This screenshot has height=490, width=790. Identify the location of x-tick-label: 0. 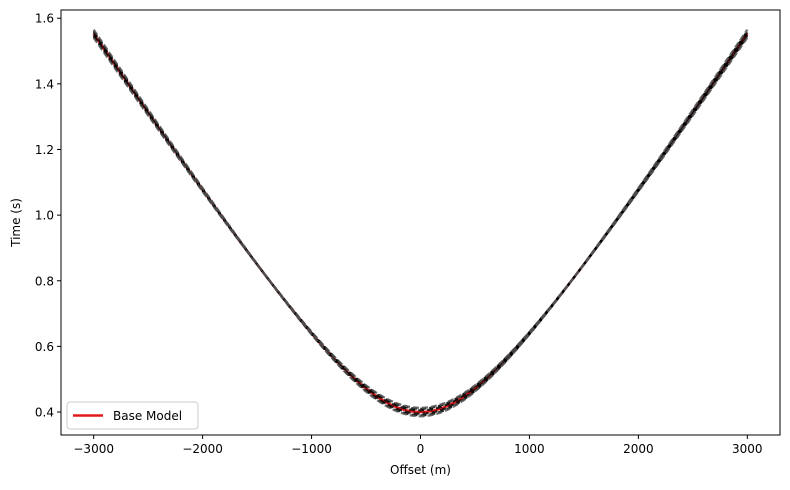
(421, 449).